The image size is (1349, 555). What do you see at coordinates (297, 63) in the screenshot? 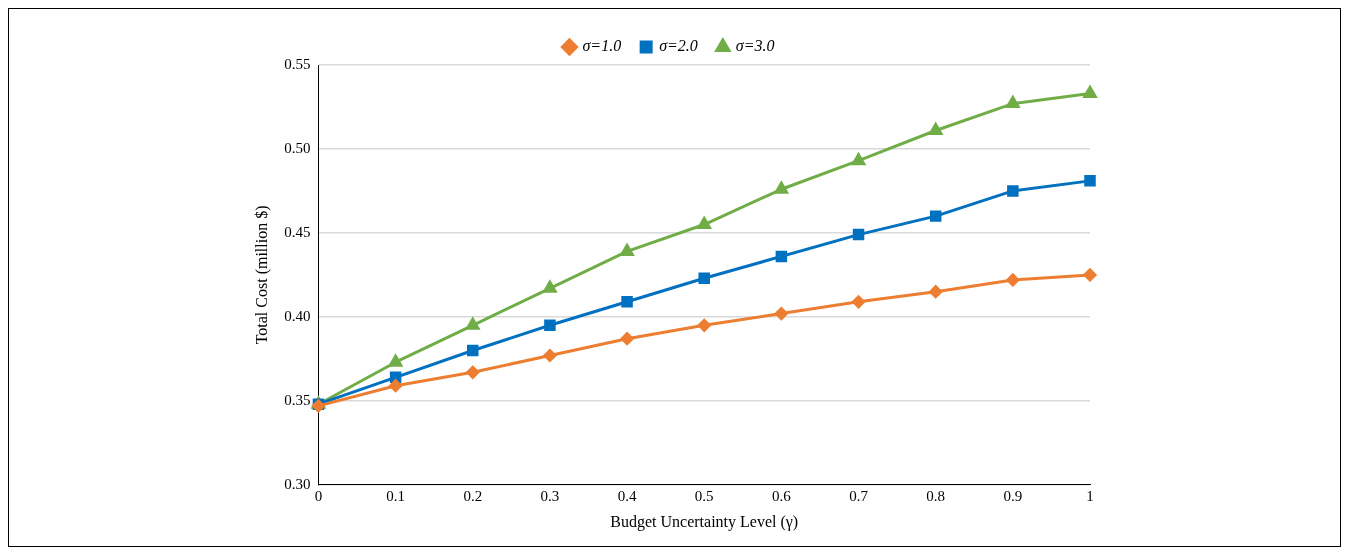
I see `y-tick-label: 0.55` at bounding box center [297, 63].